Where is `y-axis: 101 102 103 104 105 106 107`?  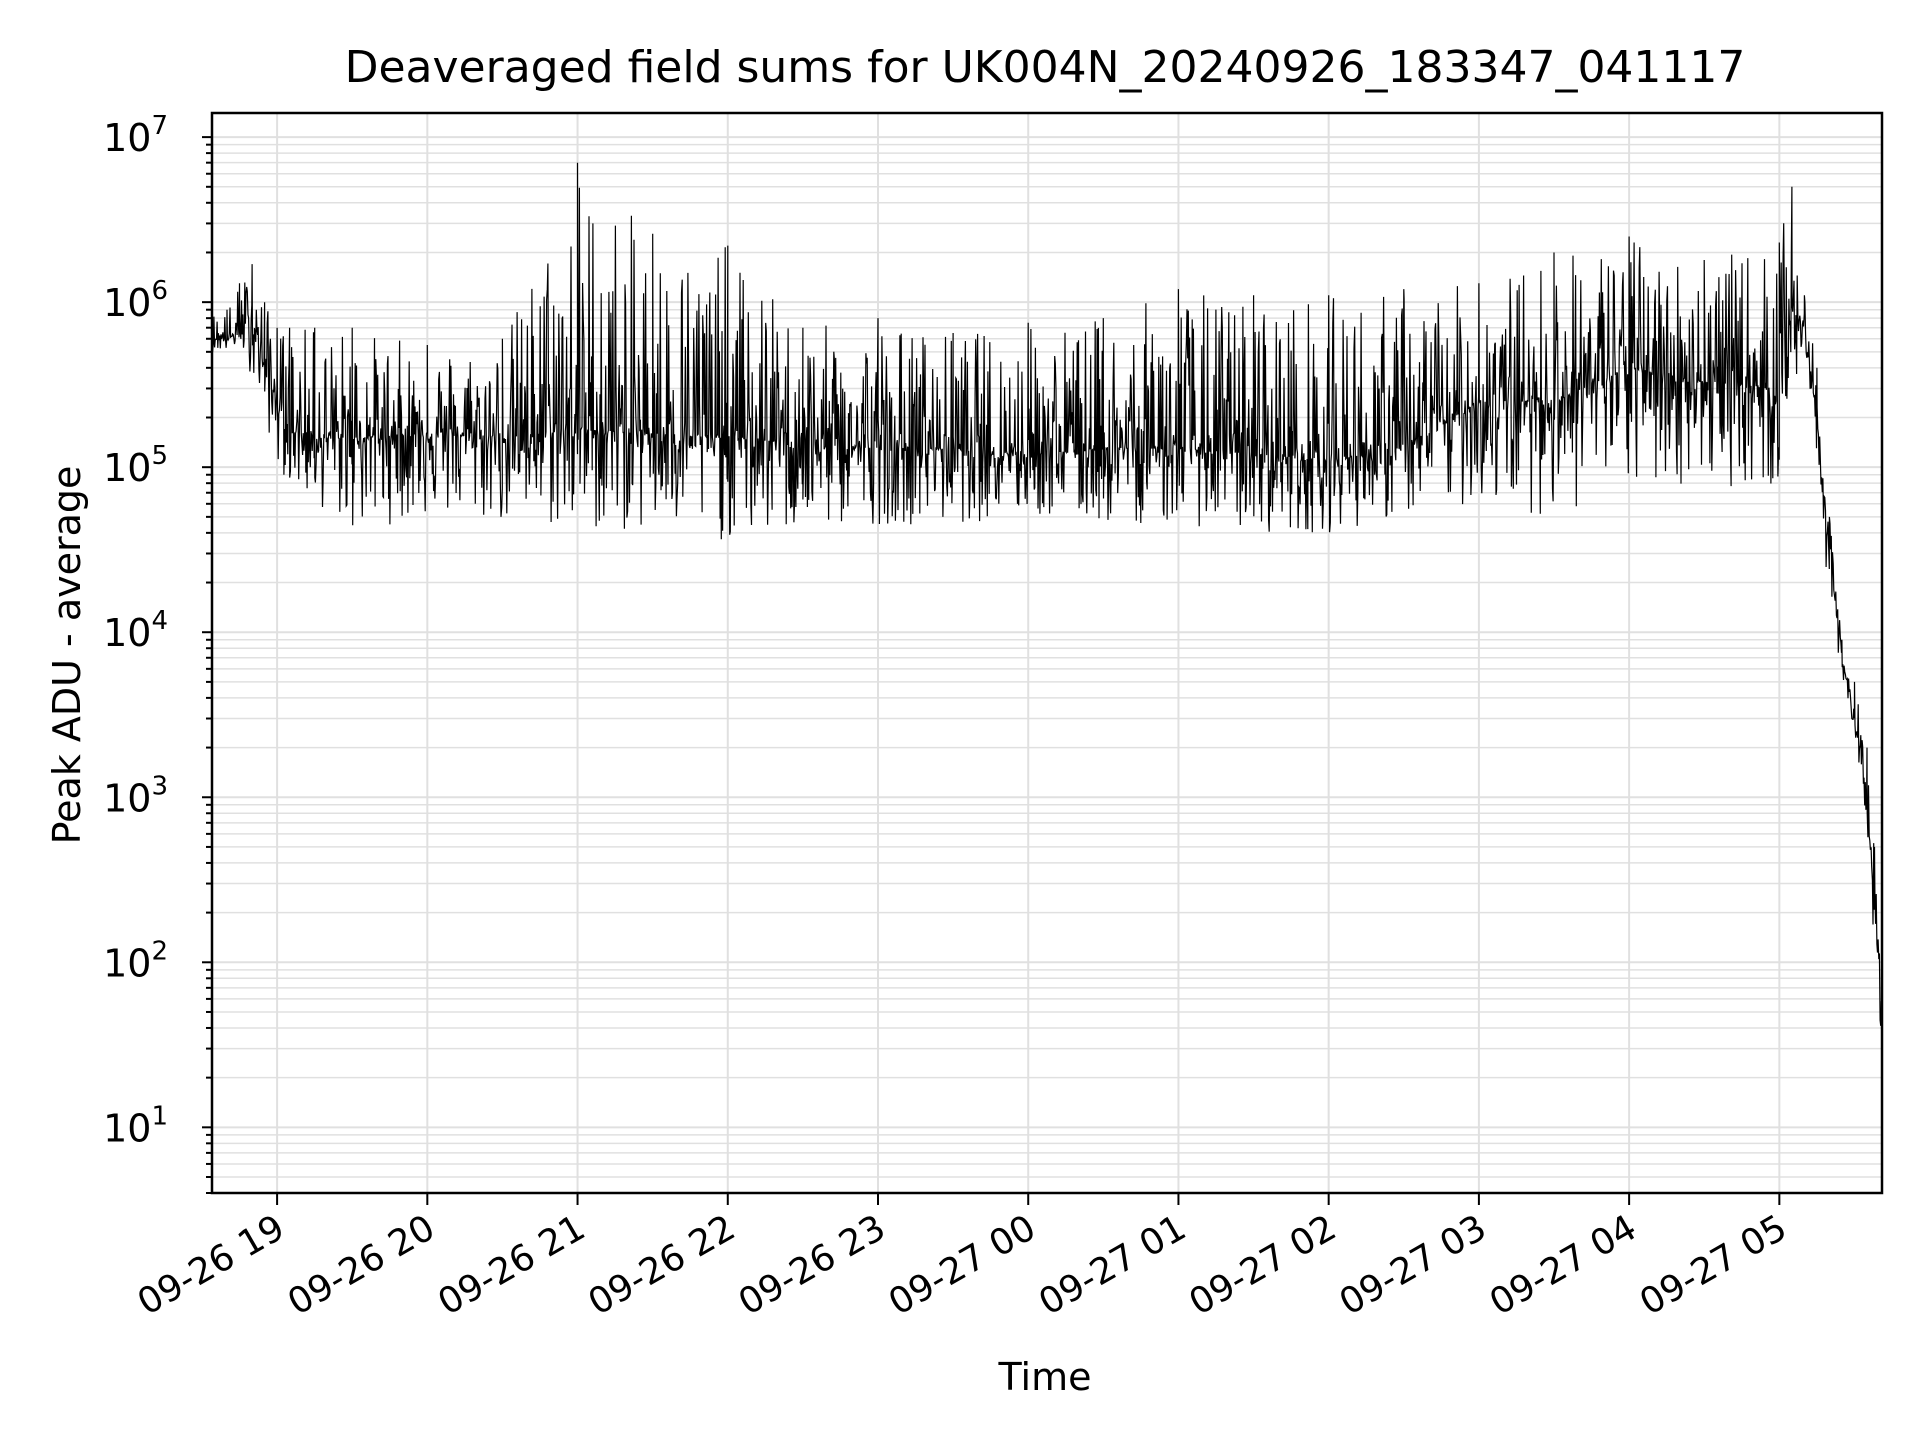
y-axis: 101 102 103 104 105 106 107 is located at coordinates (157, 652).